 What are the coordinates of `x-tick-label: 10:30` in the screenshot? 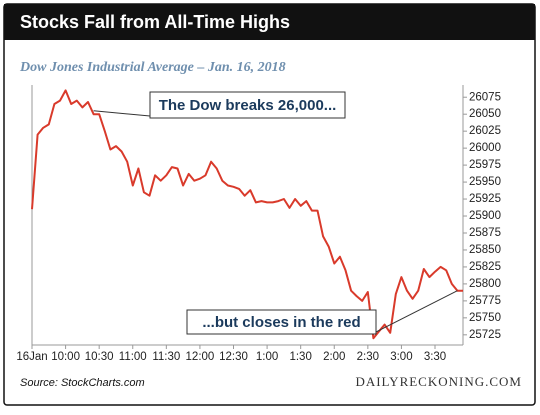 It's located at (99, 357).